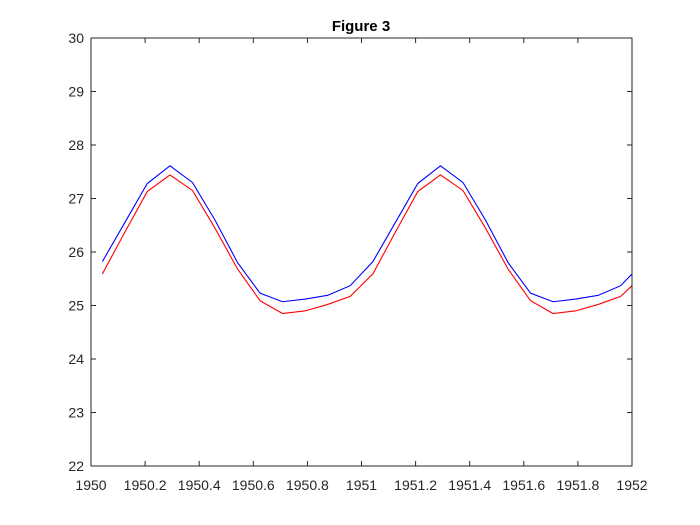 This screenshot has width=700, height=525. What do you see at coordinates (76, 252) in the screenshot?
I see `y-tick-label: 26` at bounding box center [76, 252].